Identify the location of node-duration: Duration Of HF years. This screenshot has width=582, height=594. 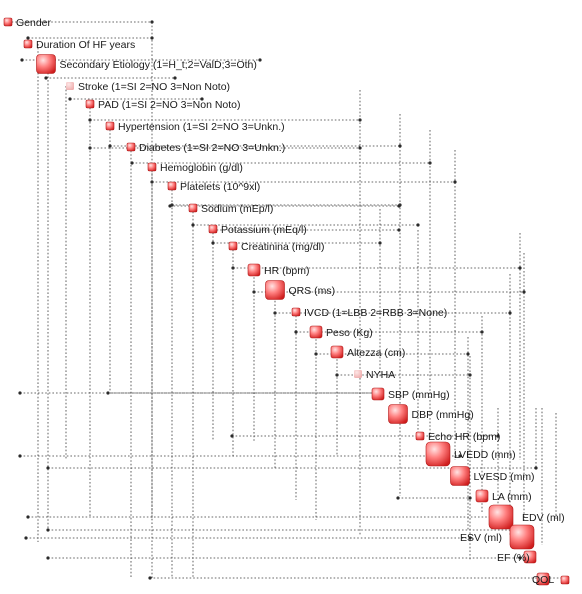
(79, 45).